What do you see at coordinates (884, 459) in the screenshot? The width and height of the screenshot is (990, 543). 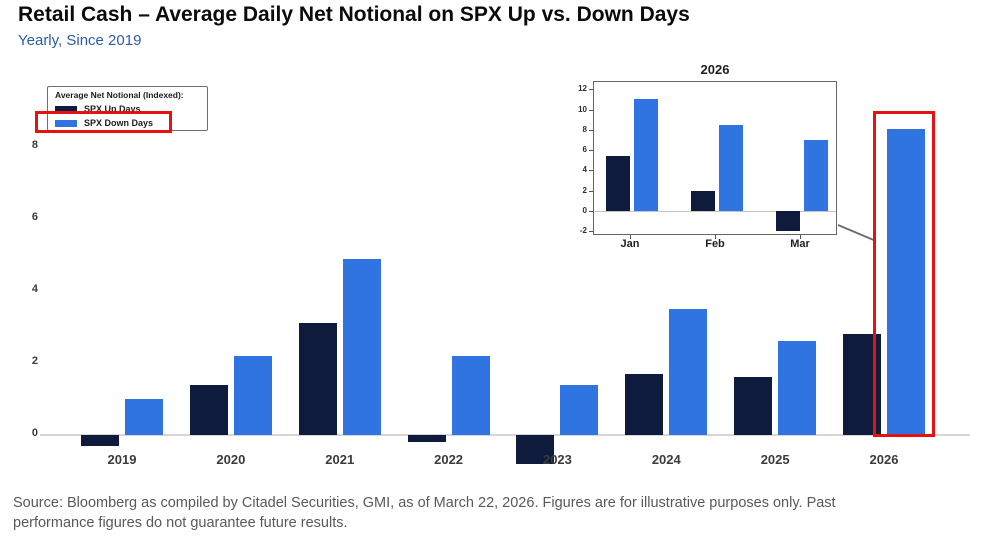 I see `main-xtick-label-2026: 2026` at bounding box center [884, 459].